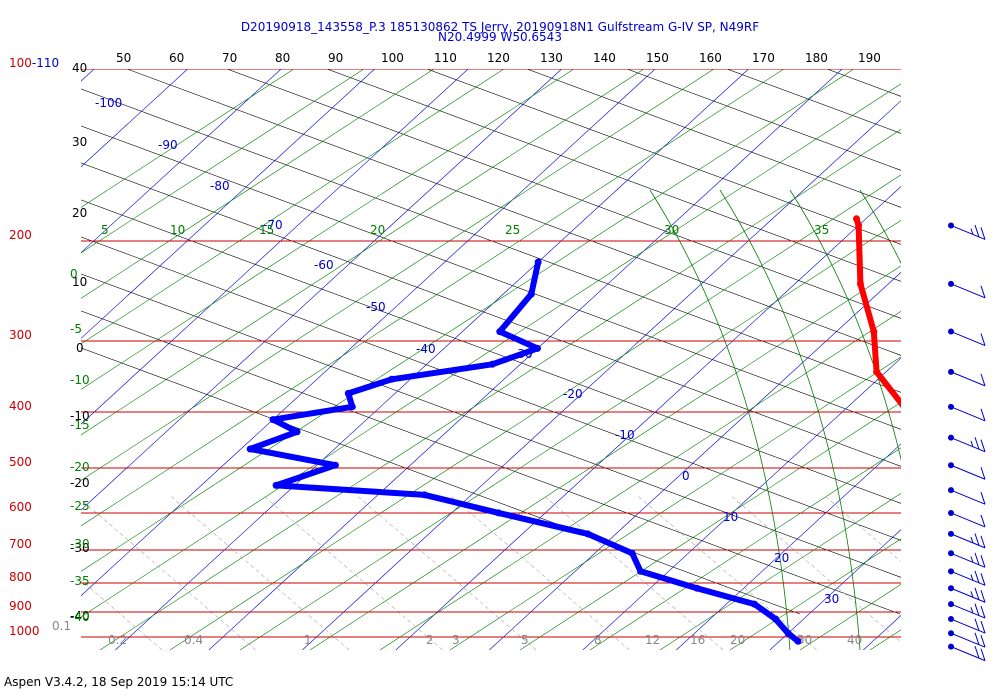  What do you see at coordinates (854, 640) in the screenshot?
I see `mixing-ratio-label: 40` at bounding box center [854, 640].